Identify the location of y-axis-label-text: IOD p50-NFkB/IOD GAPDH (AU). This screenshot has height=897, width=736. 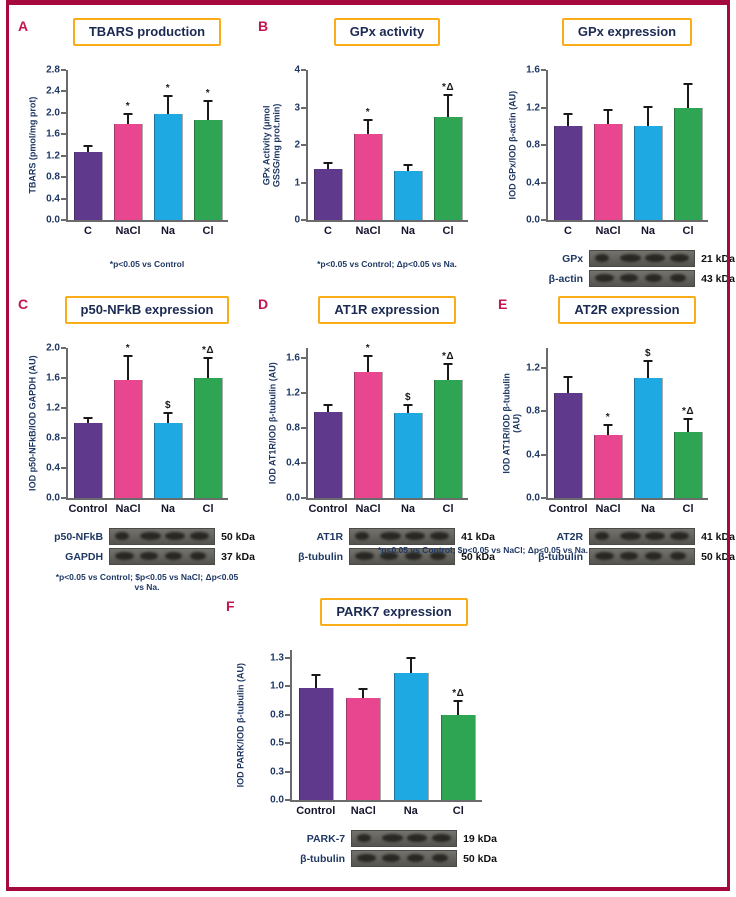
(31, 423).